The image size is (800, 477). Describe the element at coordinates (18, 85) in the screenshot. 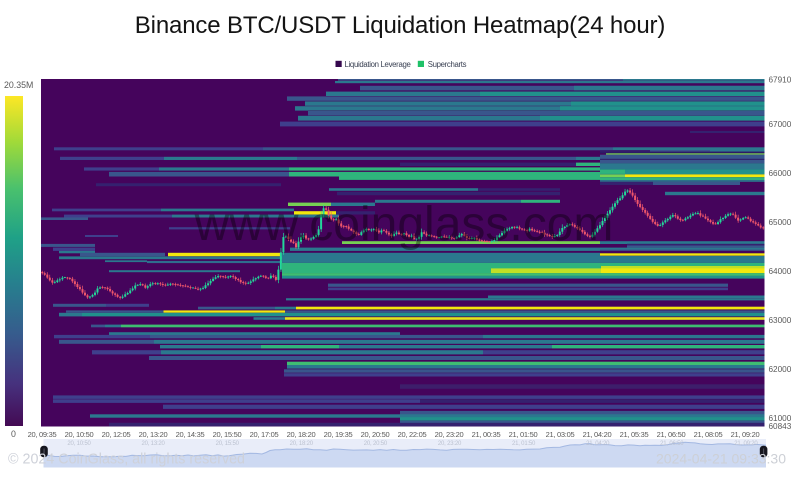

I see `svg-text: 20.35M` at that location.